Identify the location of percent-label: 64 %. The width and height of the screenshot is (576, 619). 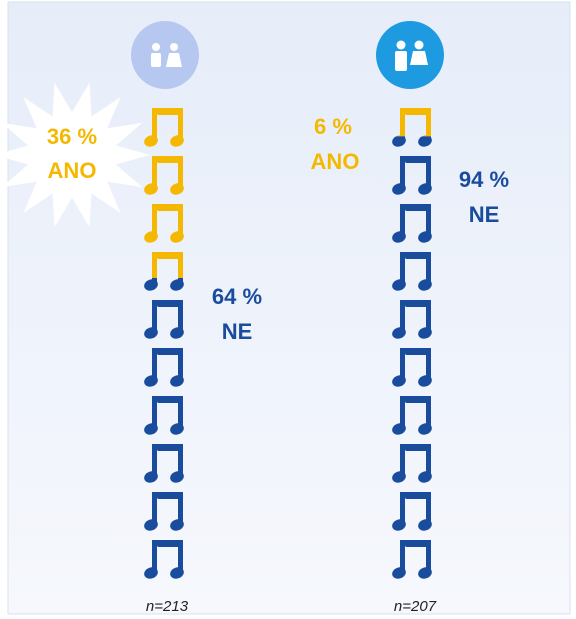
(237, 296).